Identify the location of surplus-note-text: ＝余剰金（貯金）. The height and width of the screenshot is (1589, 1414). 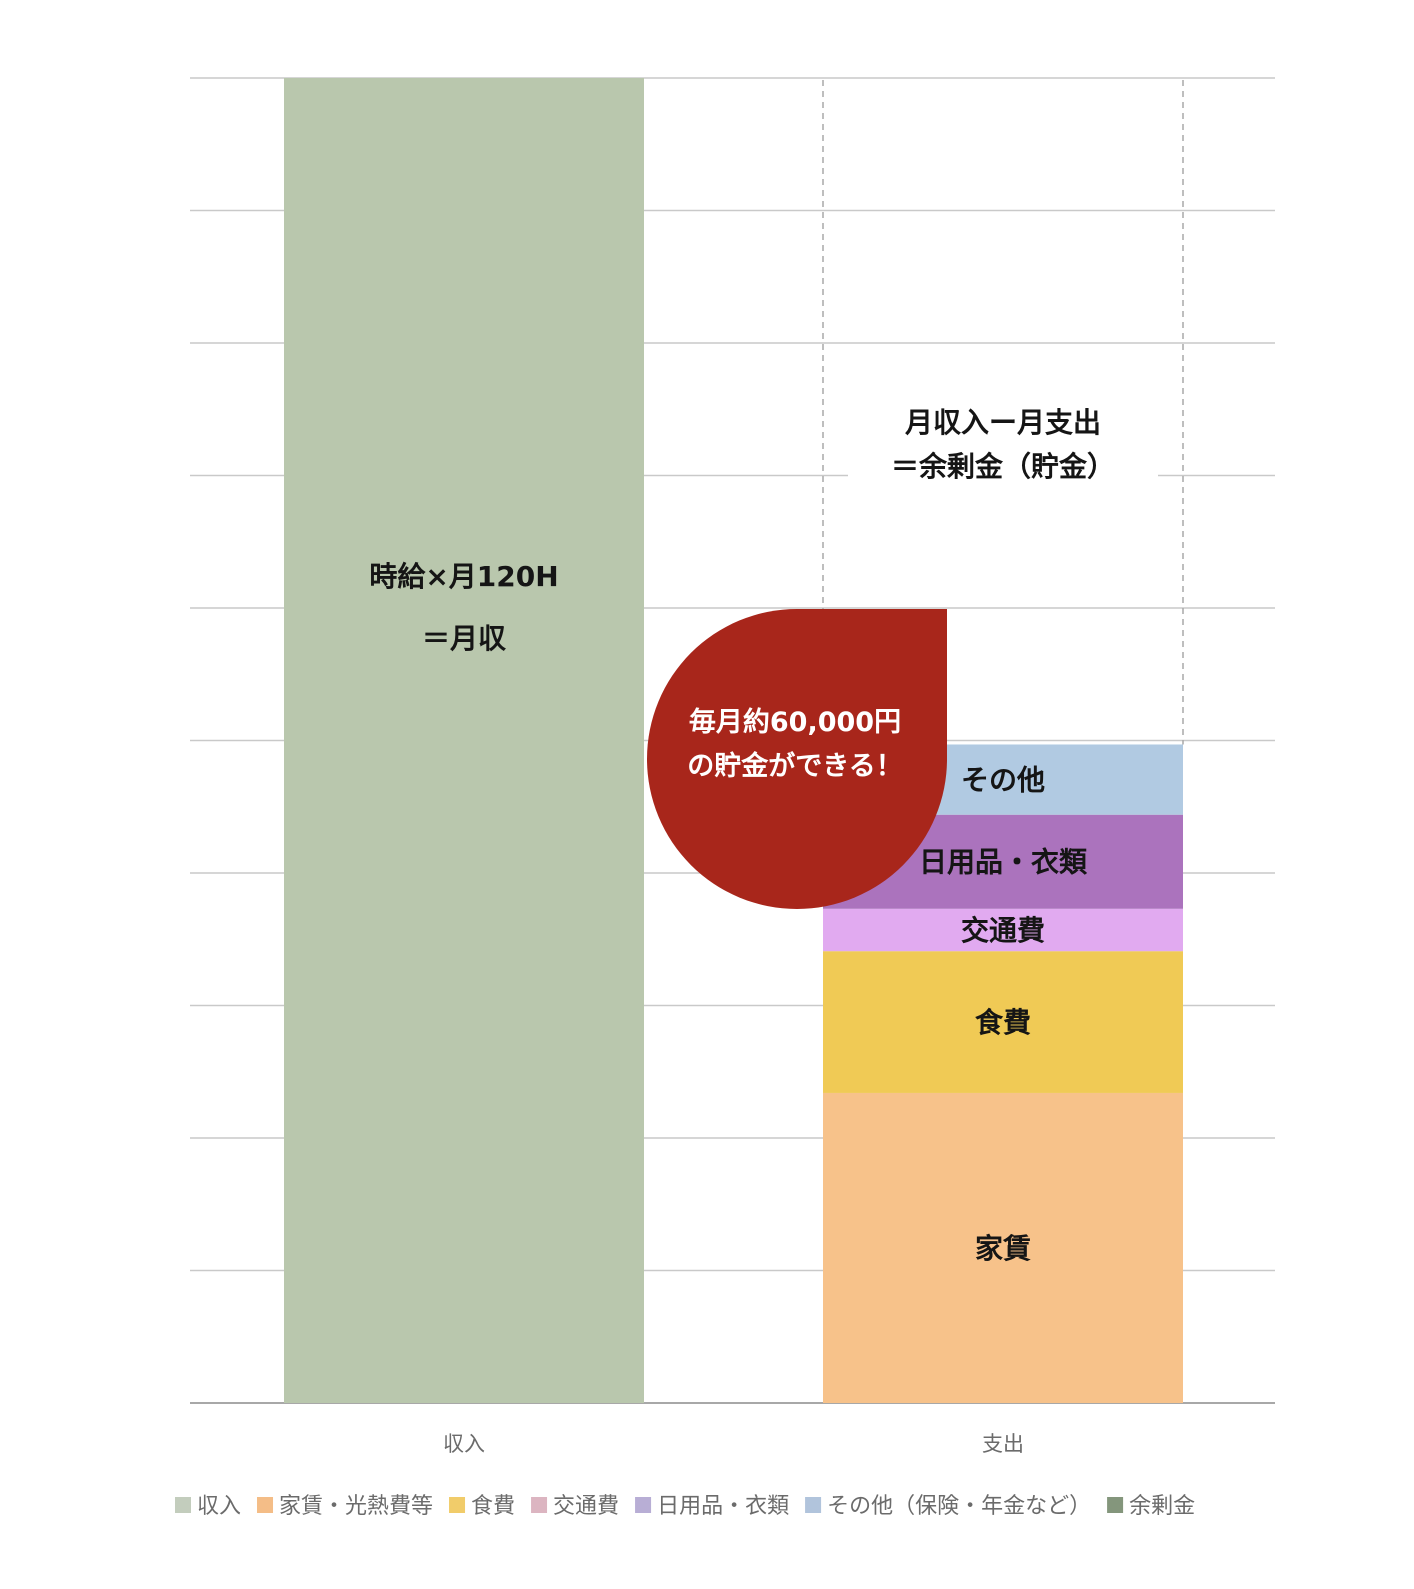
(1003, 466).